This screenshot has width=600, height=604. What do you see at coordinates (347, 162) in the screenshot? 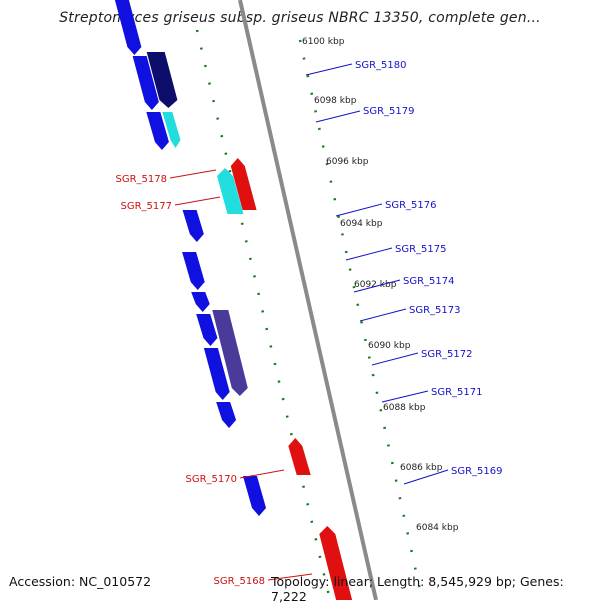
I see `kbp-tick-label: 6096 kbp` at bounding box center [347, 162].